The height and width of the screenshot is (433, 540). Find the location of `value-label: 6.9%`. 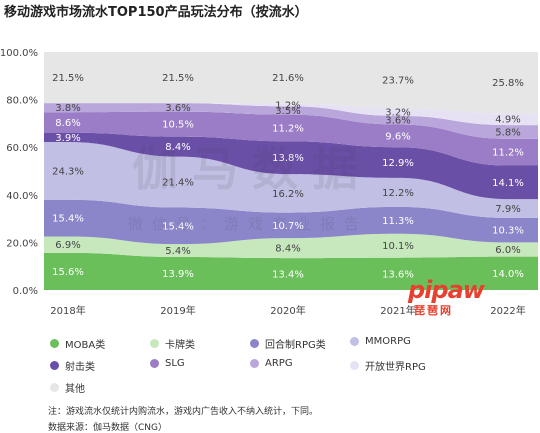

value-label: 6.9% is located at coordinates (67, 245).